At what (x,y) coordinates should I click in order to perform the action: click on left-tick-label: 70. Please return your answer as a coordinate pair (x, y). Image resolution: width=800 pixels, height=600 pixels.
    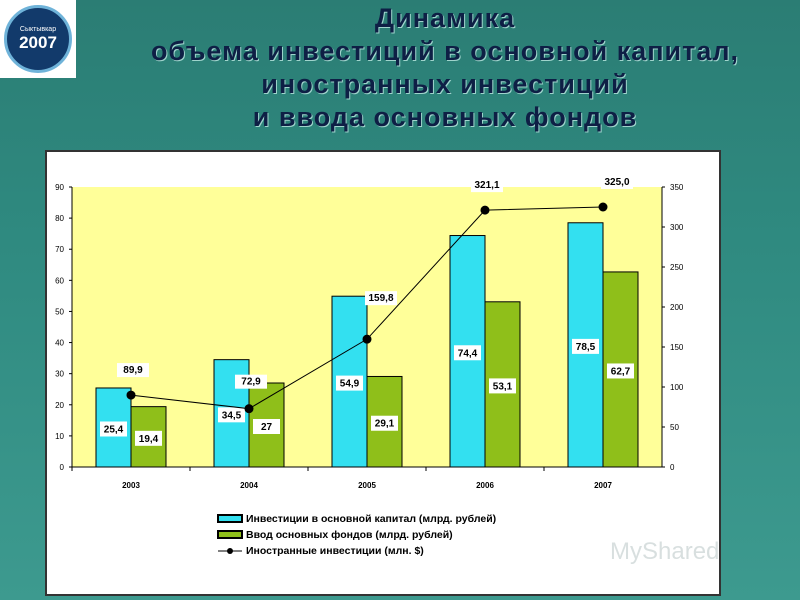
    Looking at the image, I should click on (59, 249).